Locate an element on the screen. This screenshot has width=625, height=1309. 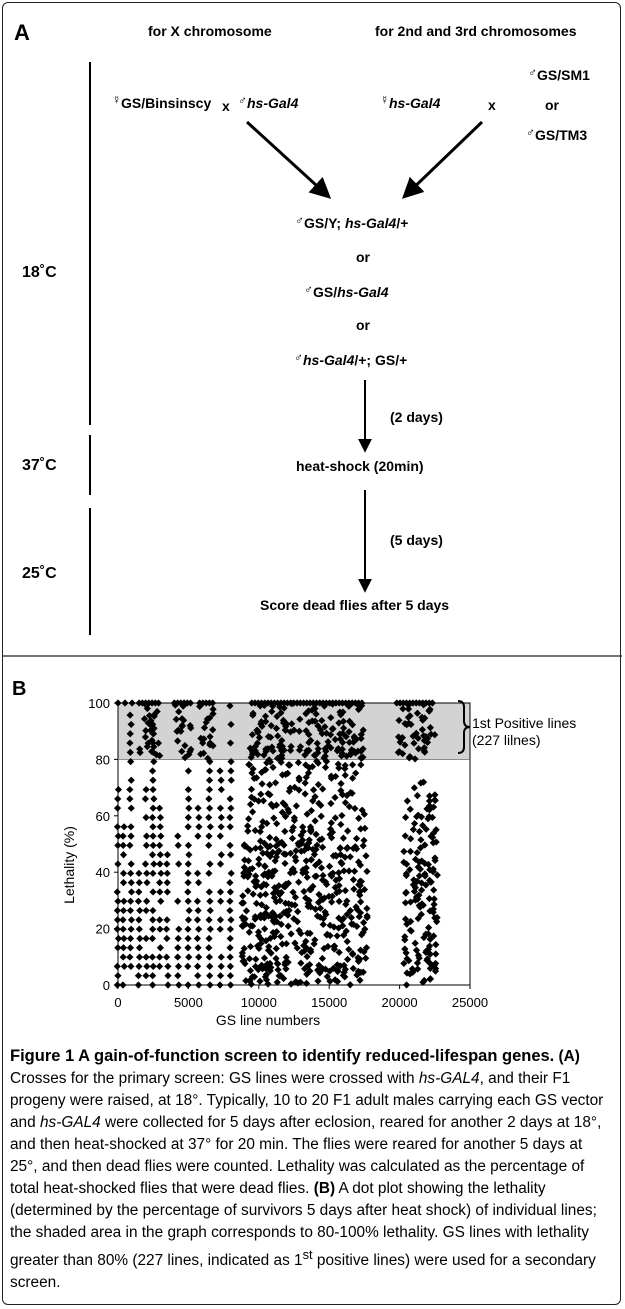
male-symbol-p3: ♂ is located at coordinates (298, 357).